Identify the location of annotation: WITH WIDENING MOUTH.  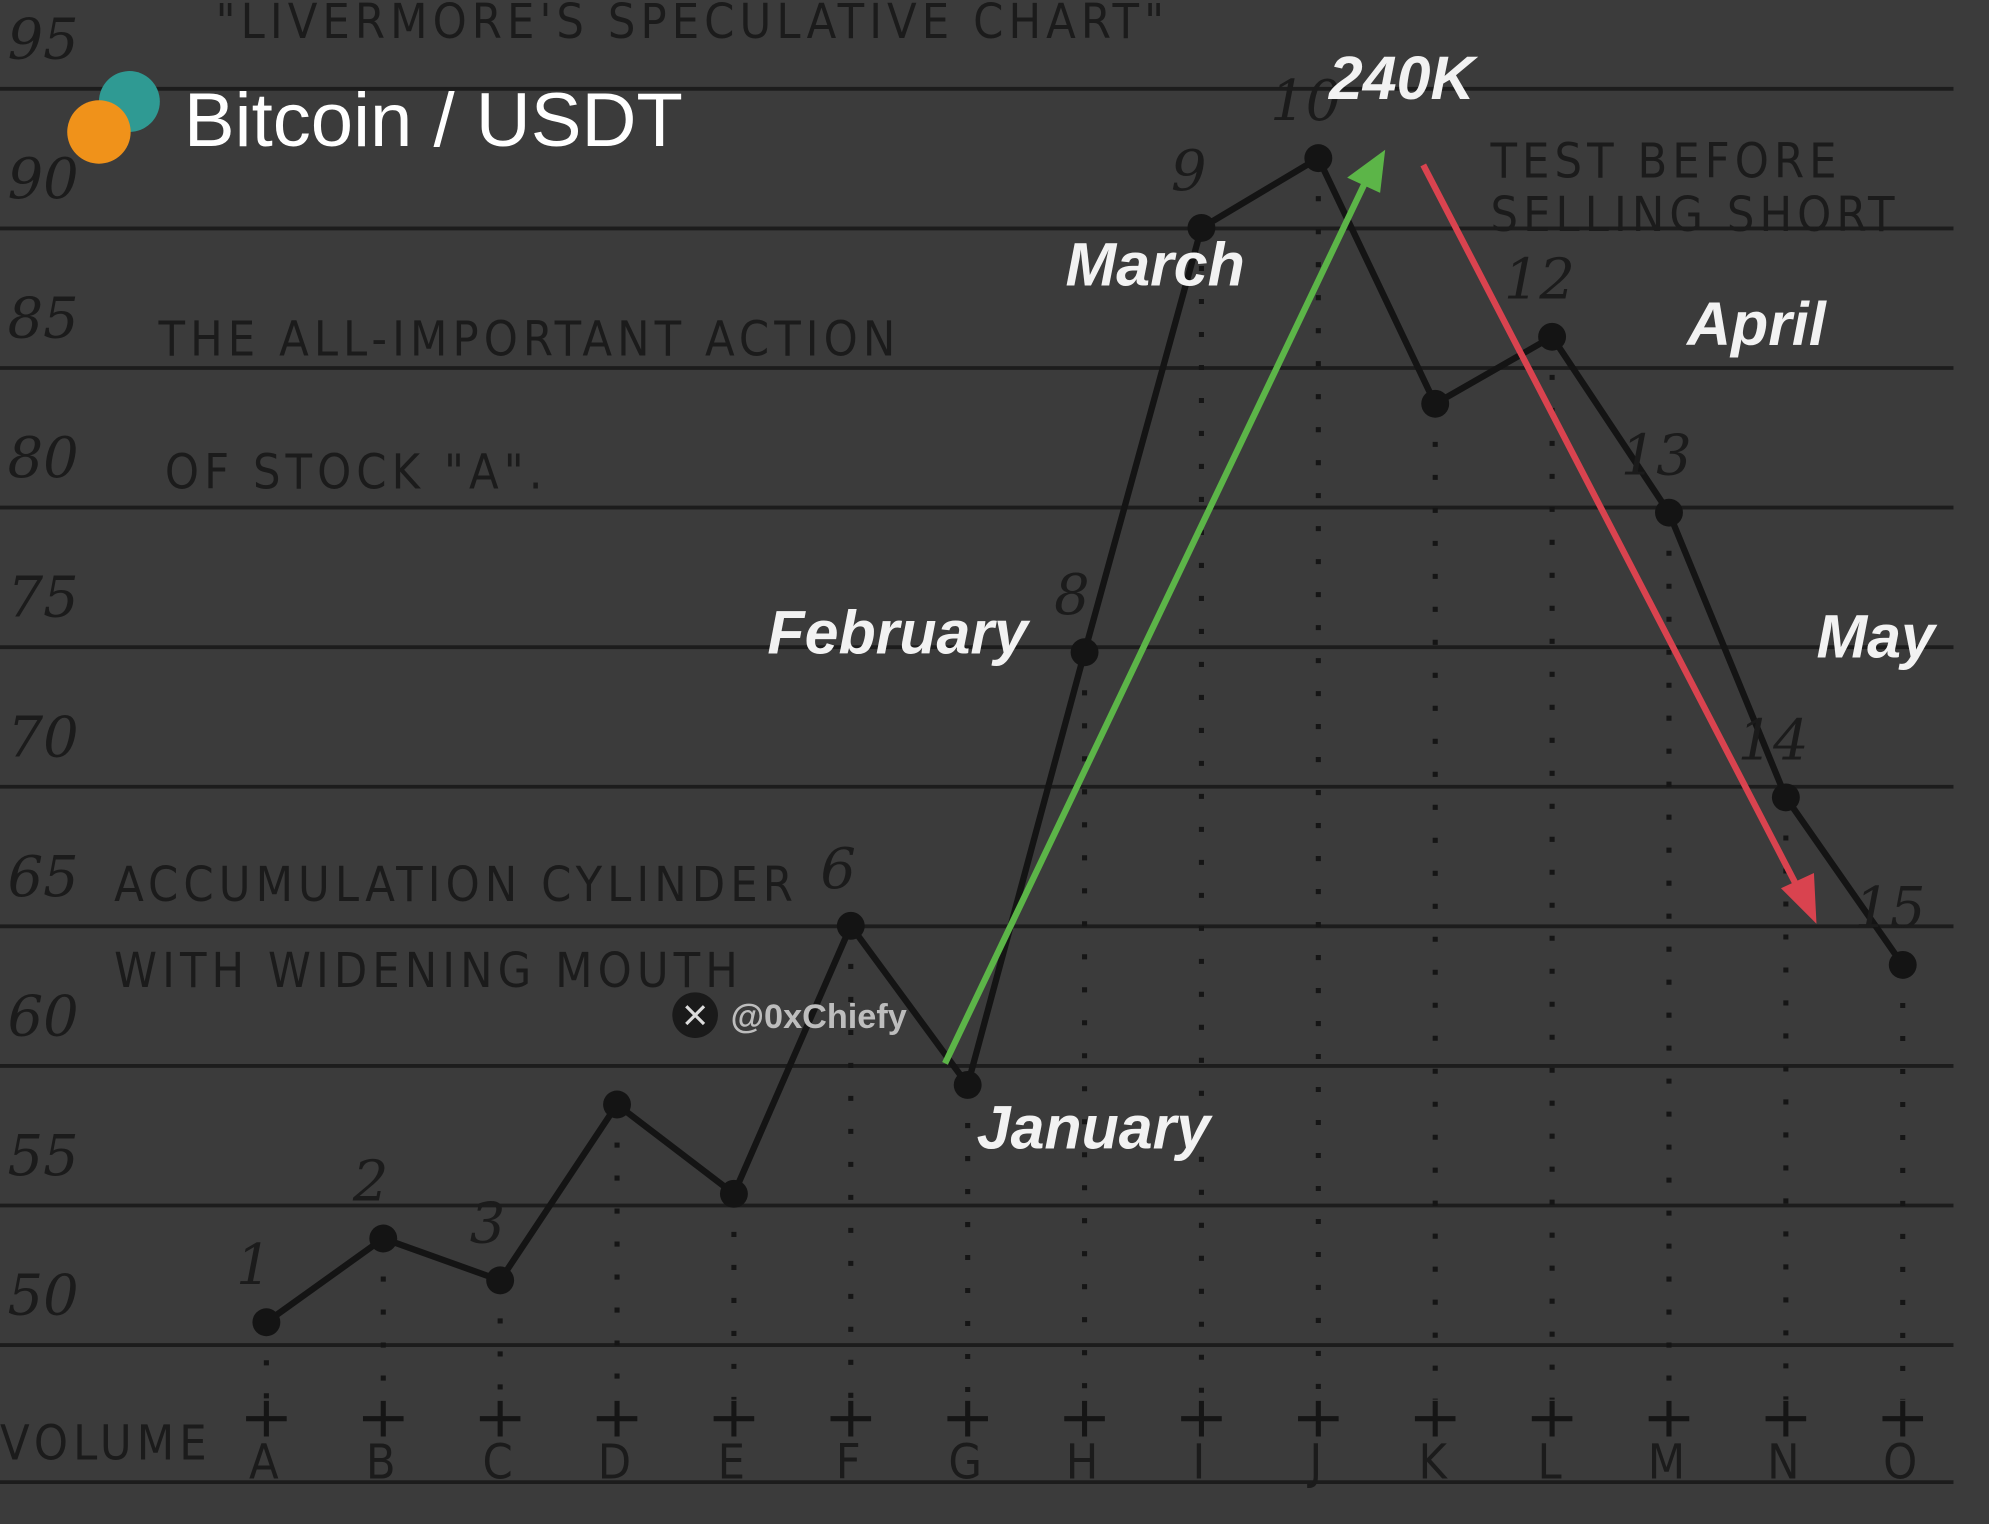
(428, 971).